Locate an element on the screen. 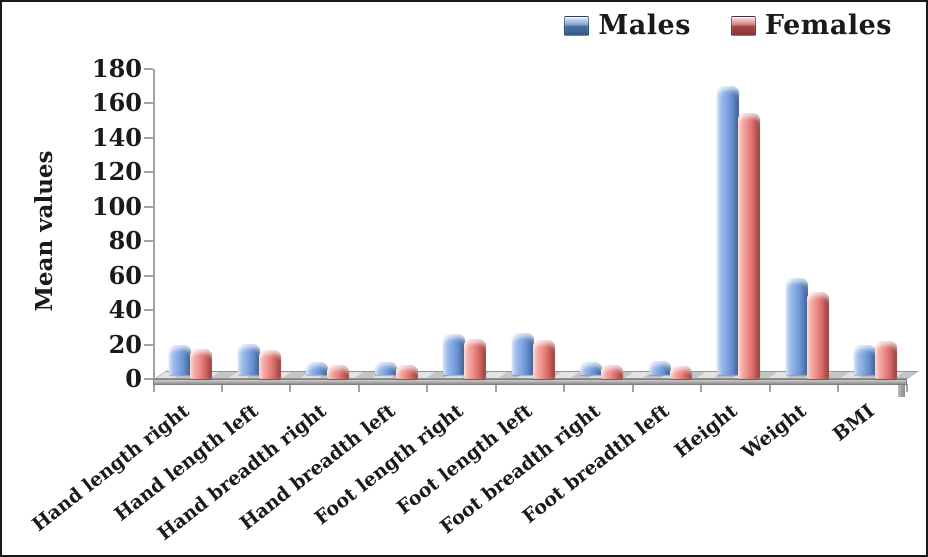 Image resolution: width=928 pixels, height=557 pixels. bar-females-hand-length-right is located at coordinates (201, 364).